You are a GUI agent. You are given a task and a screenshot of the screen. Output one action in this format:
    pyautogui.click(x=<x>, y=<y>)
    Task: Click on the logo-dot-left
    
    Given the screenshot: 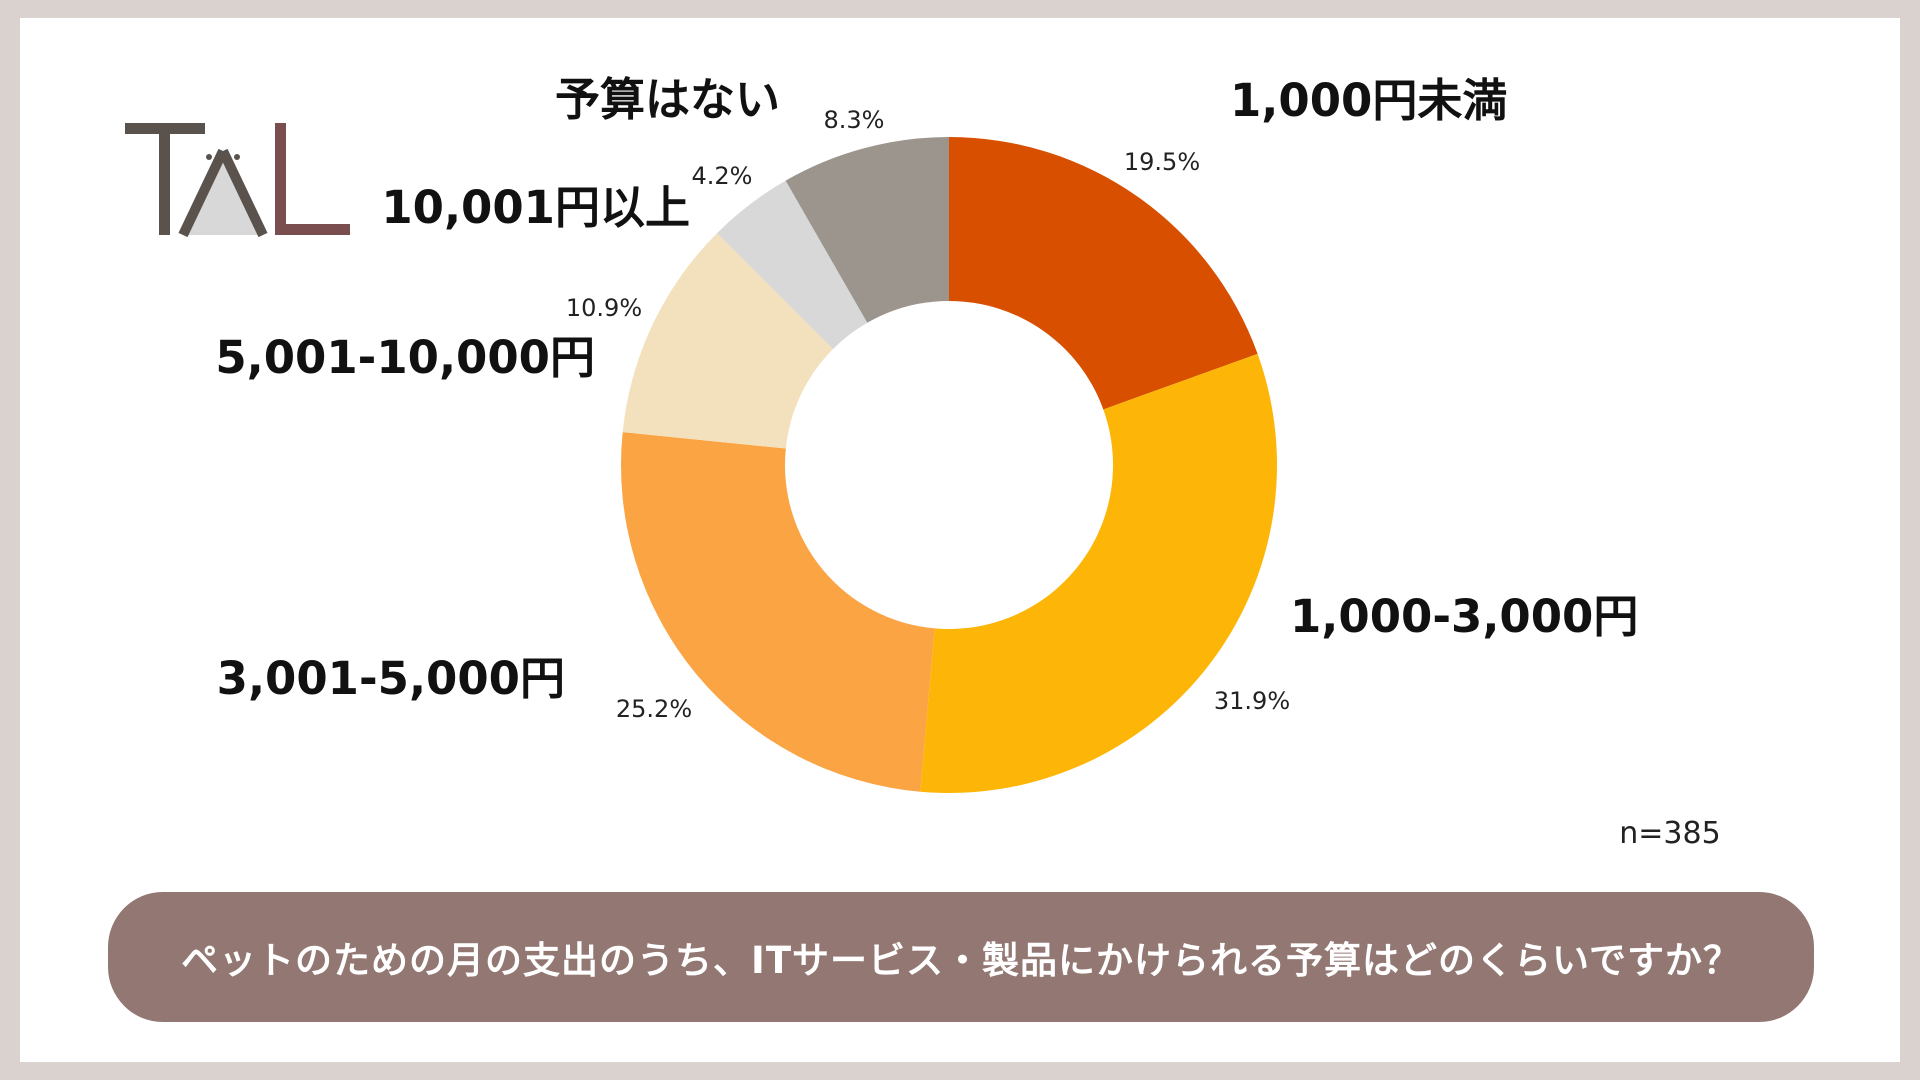 What is the action you would take?
    pyautogui.click(x=209, y=157)
    